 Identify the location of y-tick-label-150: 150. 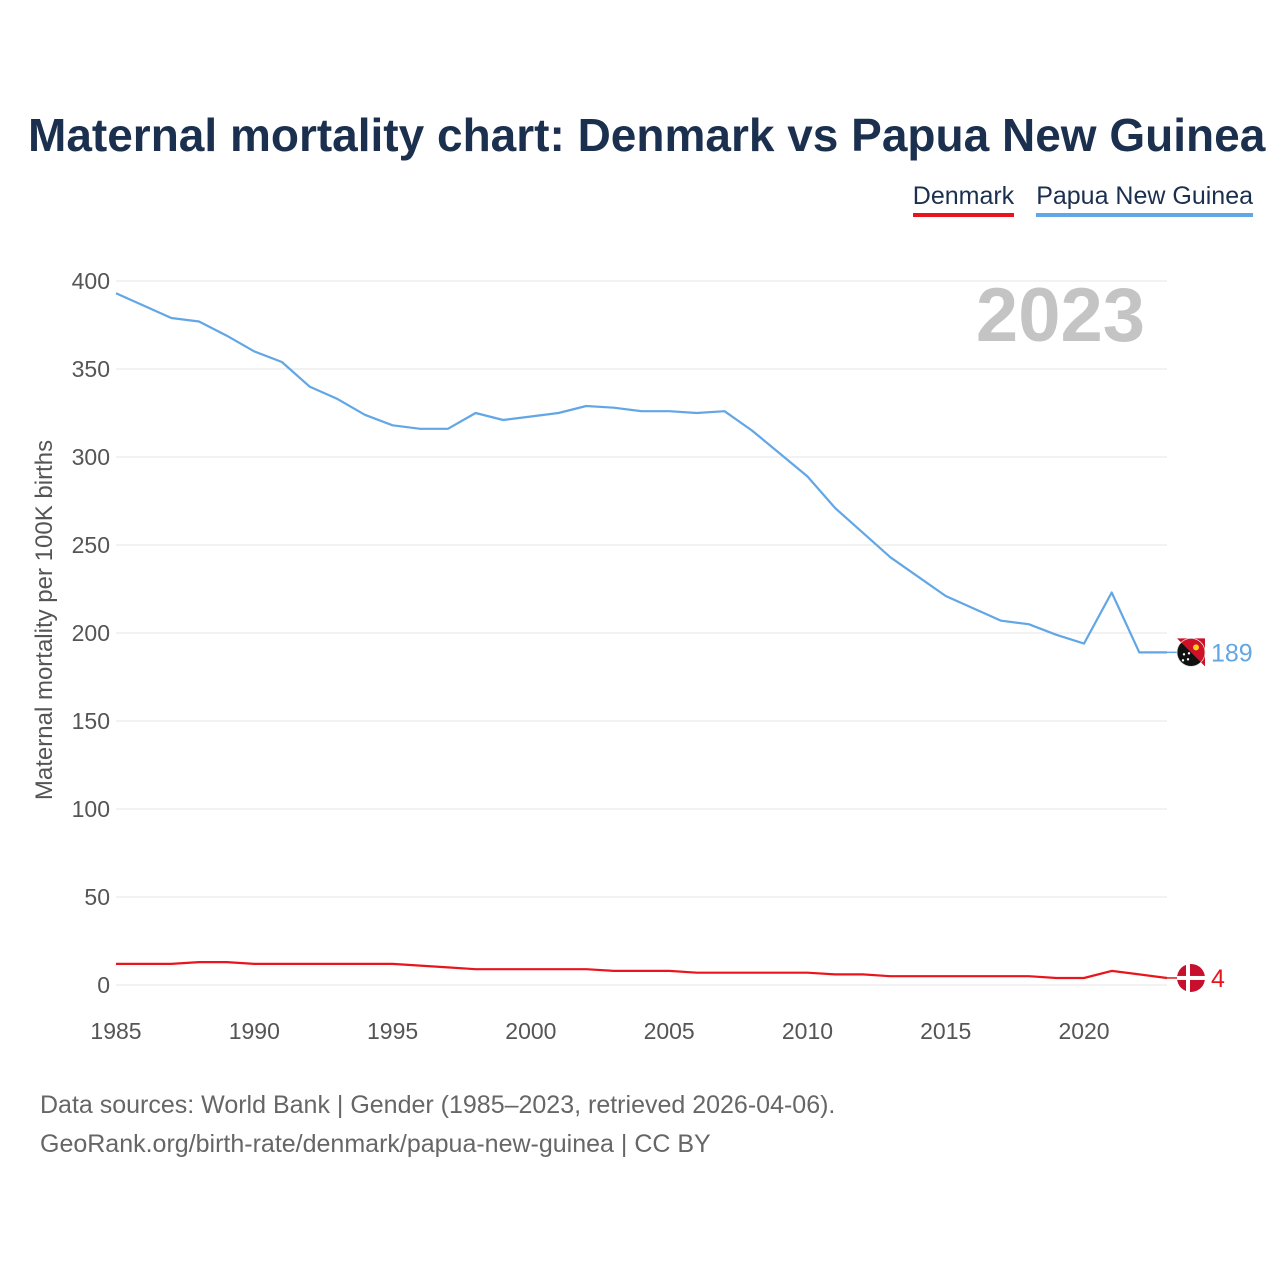
(91, 721).